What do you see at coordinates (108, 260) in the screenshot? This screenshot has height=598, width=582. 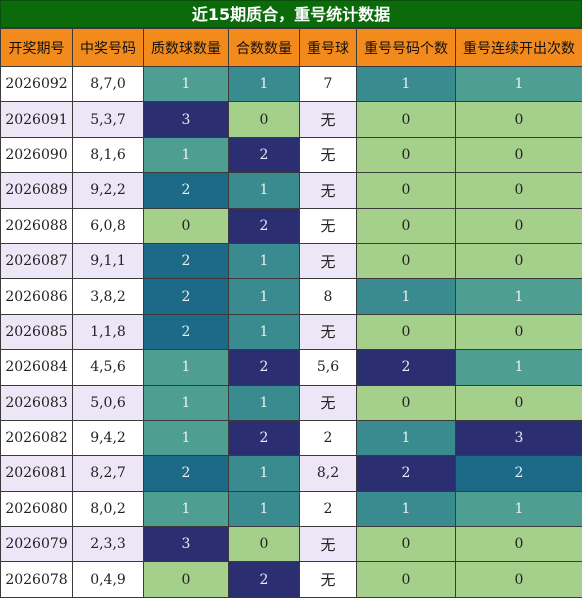 I see `numbers-cell: 9,1,1` at bounding box center [108, 260].